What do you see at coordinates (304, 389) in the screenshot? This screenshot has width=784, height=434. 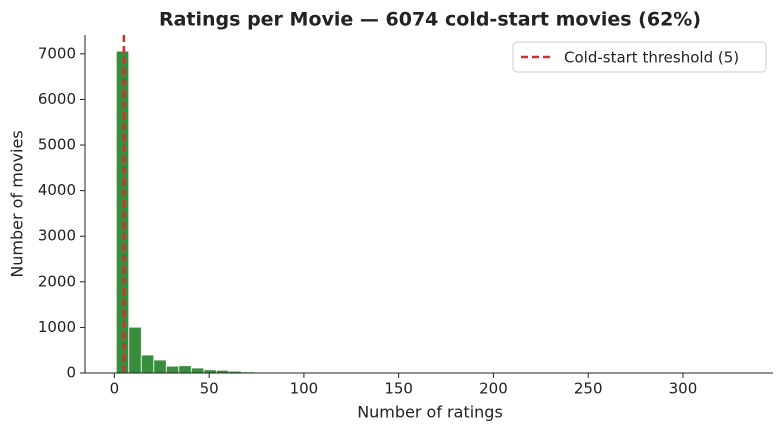 I see `x-tick-label: 100` at bounding box center [304, 389].